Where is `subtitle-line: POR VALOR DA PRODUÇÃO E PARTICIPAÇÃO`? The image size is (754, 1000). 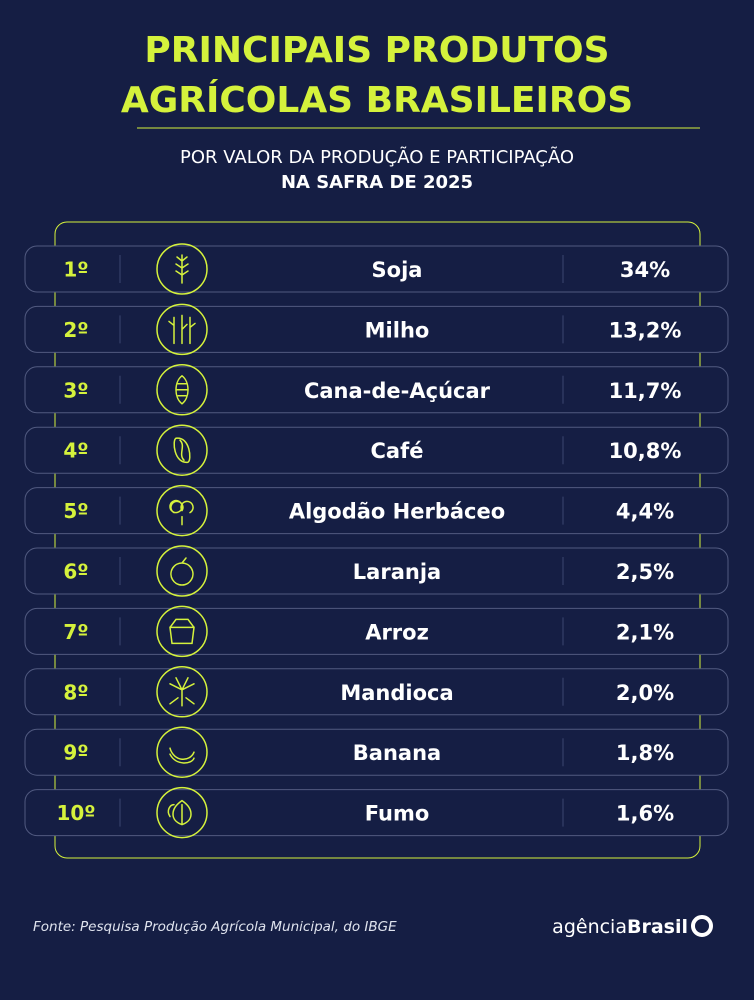 subtitle-line: POR VALOR DA PRODUÇÃO E PARTICIPAÇÃO is located at coordinates (377, 157).